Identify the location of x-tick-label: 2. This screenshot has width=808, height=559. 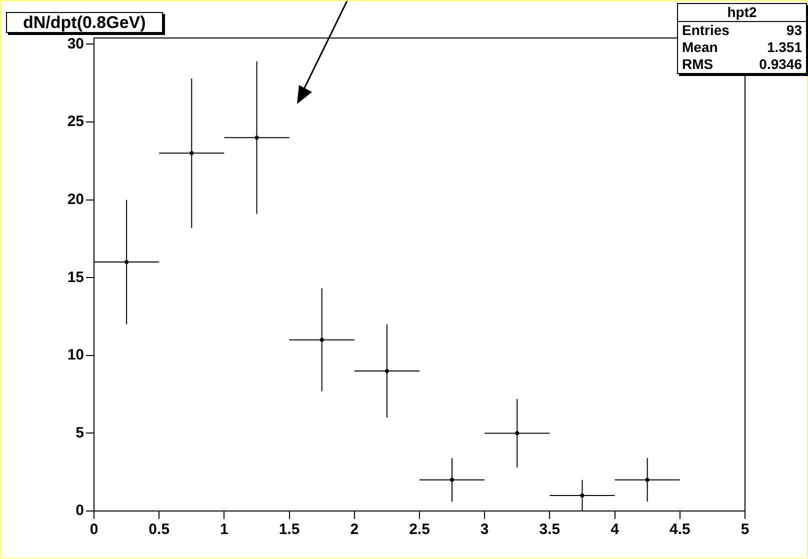
(354, 529).